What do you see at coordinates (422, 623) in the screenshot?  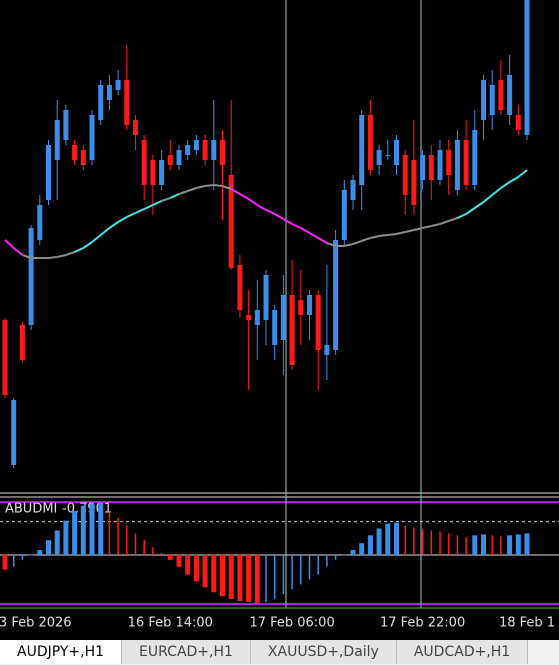 I see `x-tick-label: 17 Feb 22:00` at bounding box center [422, 623].